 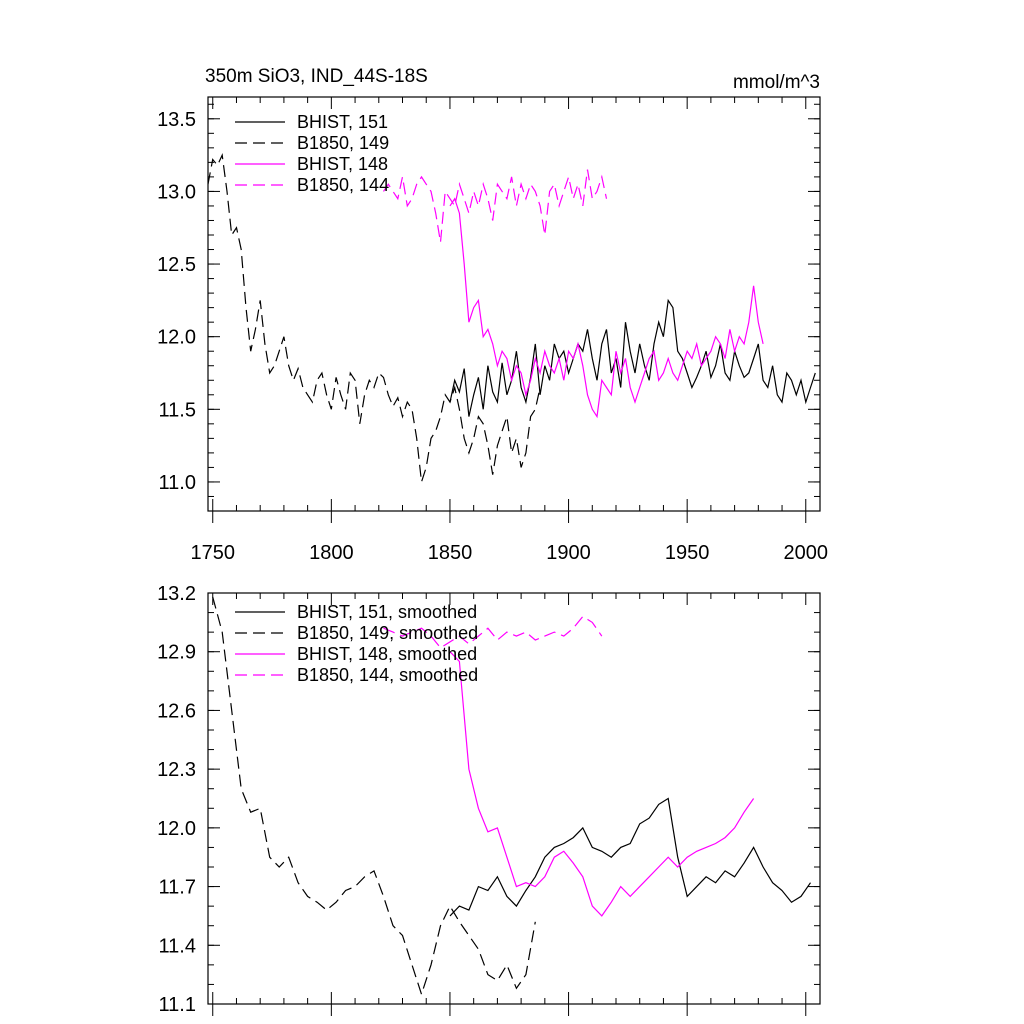 I want to click on x-tick-label: 1850, so click(x=450, y=553).